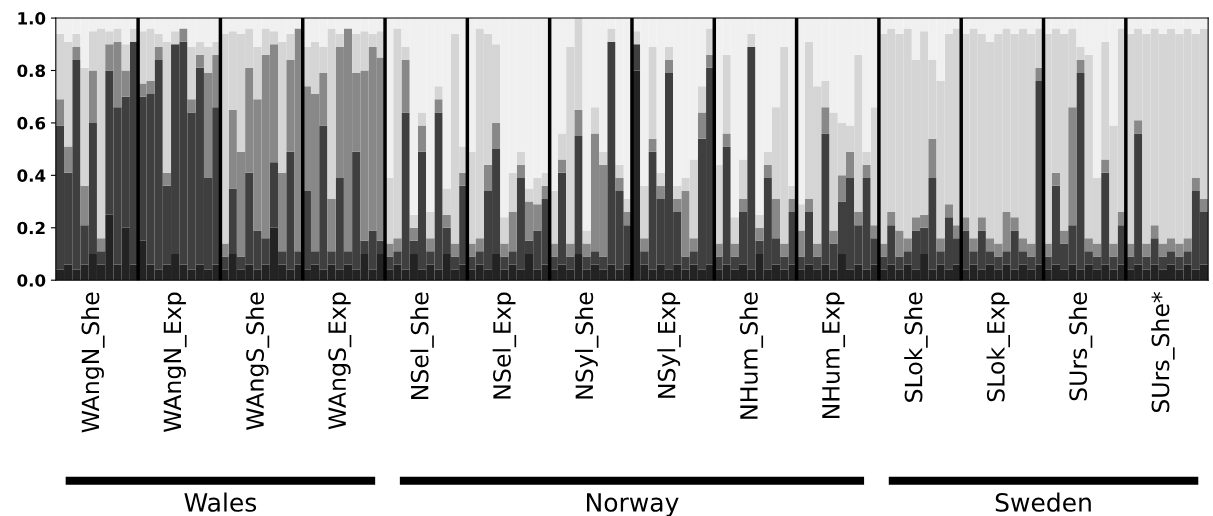  I want to click on y-tick-label: 0.8, so click(31, 71).